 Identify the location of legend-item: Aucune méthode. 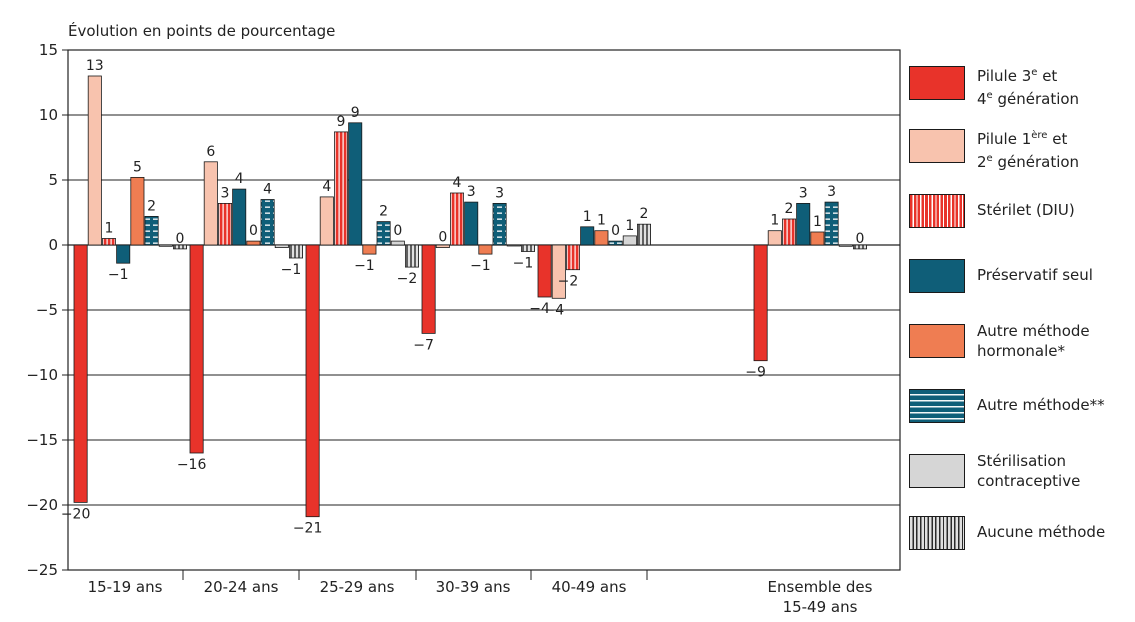
(1020, 542).